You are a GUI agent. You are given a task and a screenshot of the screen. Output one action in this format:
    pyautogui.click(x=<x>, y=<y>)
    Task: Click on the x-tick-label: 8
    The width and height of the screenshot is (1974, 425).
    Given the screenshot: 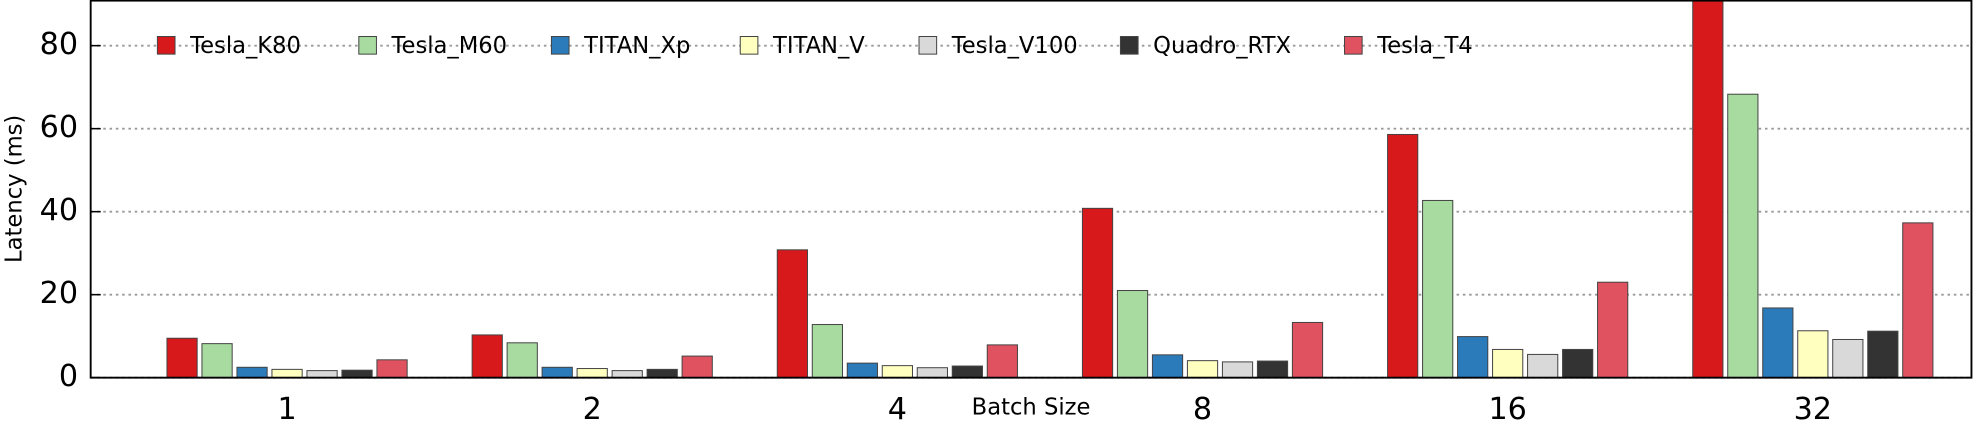 What is the action you would take?
    pyautogui.click(x=1202, y=408)
    